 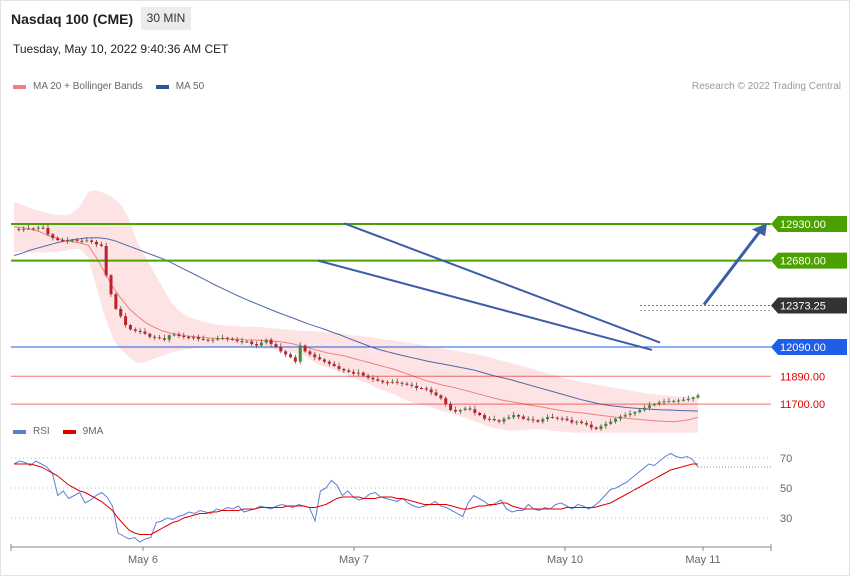 I want to click on level-tag-resistance, so click(x=809, y=260).